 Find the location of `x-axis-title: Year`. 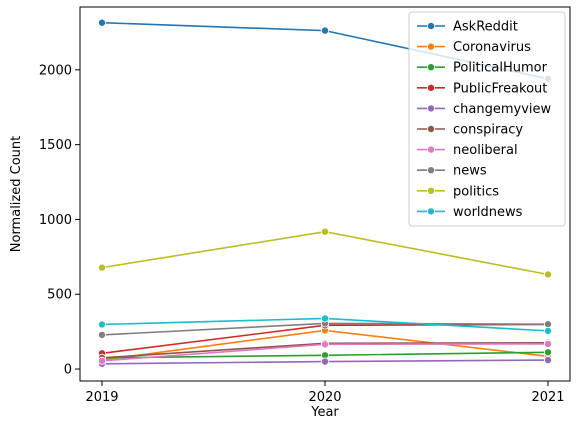

x-axis-title: Year is located at coordinates (324, 412).